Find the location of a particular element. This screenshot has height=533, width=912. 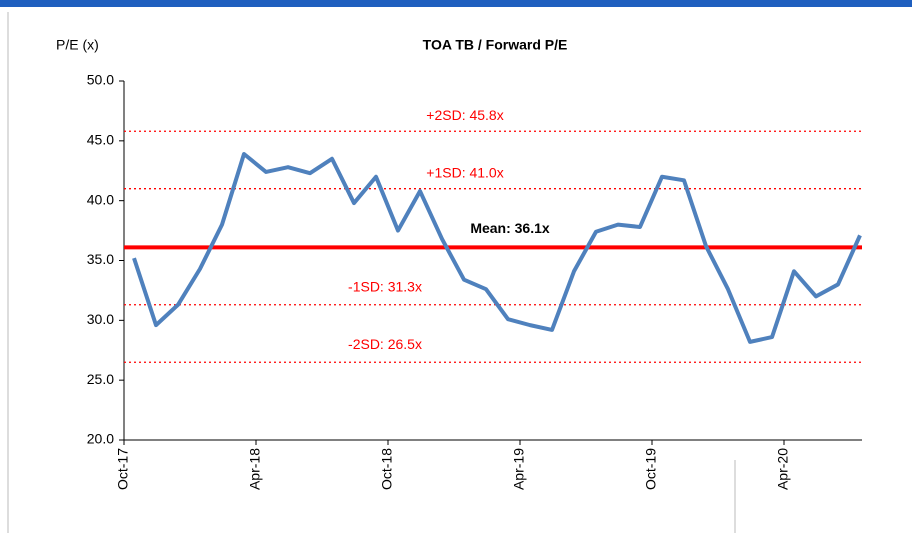

y-tick-label: 30.0 is located at coordinates (100, 319).